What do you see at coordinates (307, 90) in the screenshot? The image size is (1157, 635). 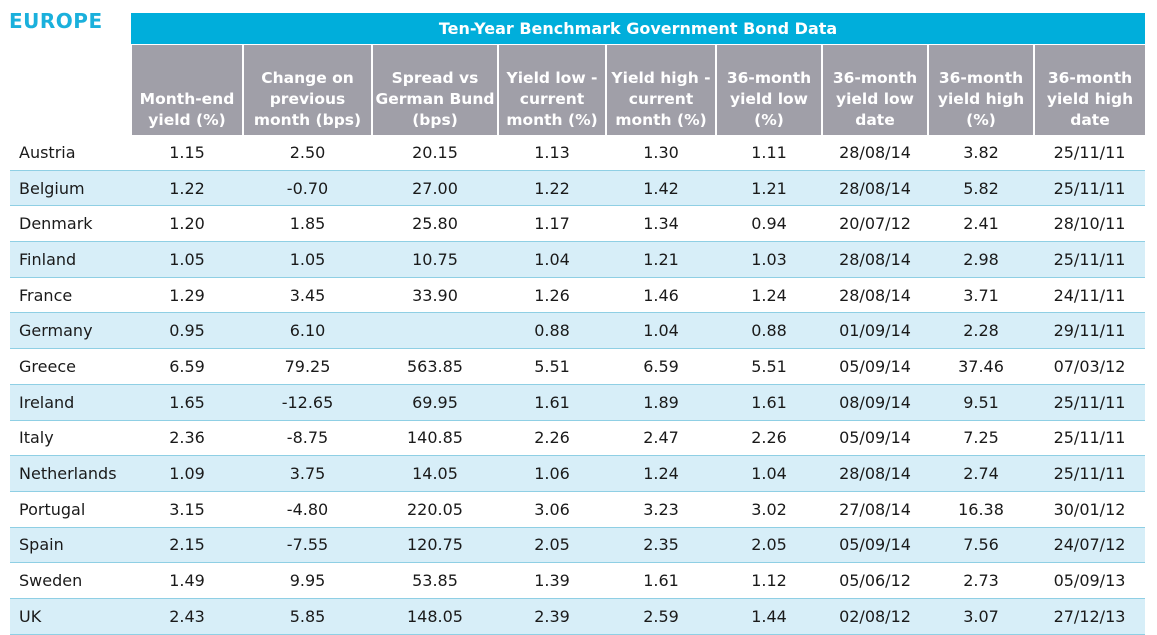 I see `header-change-previous-month: Change on previous month (bps)` at bounding box center [307, 90].